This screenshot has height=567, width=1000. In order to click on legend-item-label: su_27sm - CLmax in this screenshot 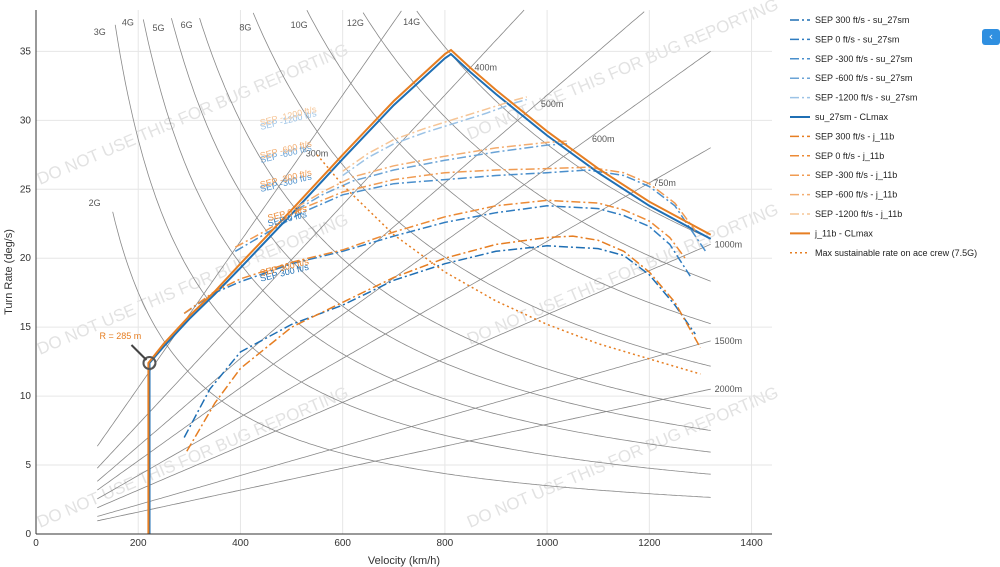, I will do `click(852, 117)`.